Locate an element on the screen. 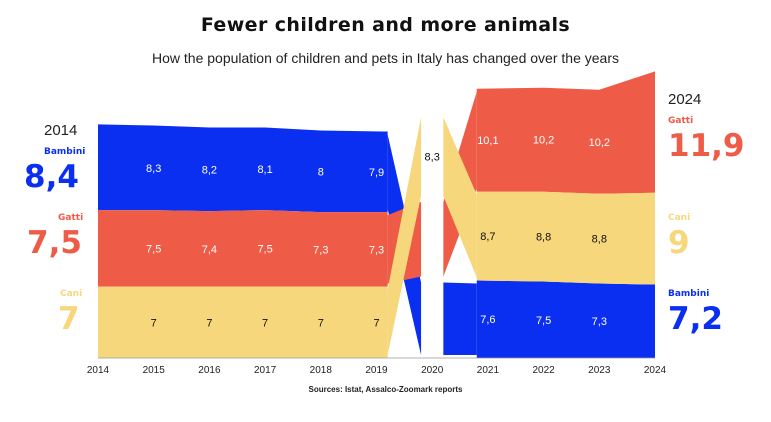 Image resolution: width=771 pixels, height=422 pixels. x-tick-label-2016: 2016 is located at coordinates (209, 370).